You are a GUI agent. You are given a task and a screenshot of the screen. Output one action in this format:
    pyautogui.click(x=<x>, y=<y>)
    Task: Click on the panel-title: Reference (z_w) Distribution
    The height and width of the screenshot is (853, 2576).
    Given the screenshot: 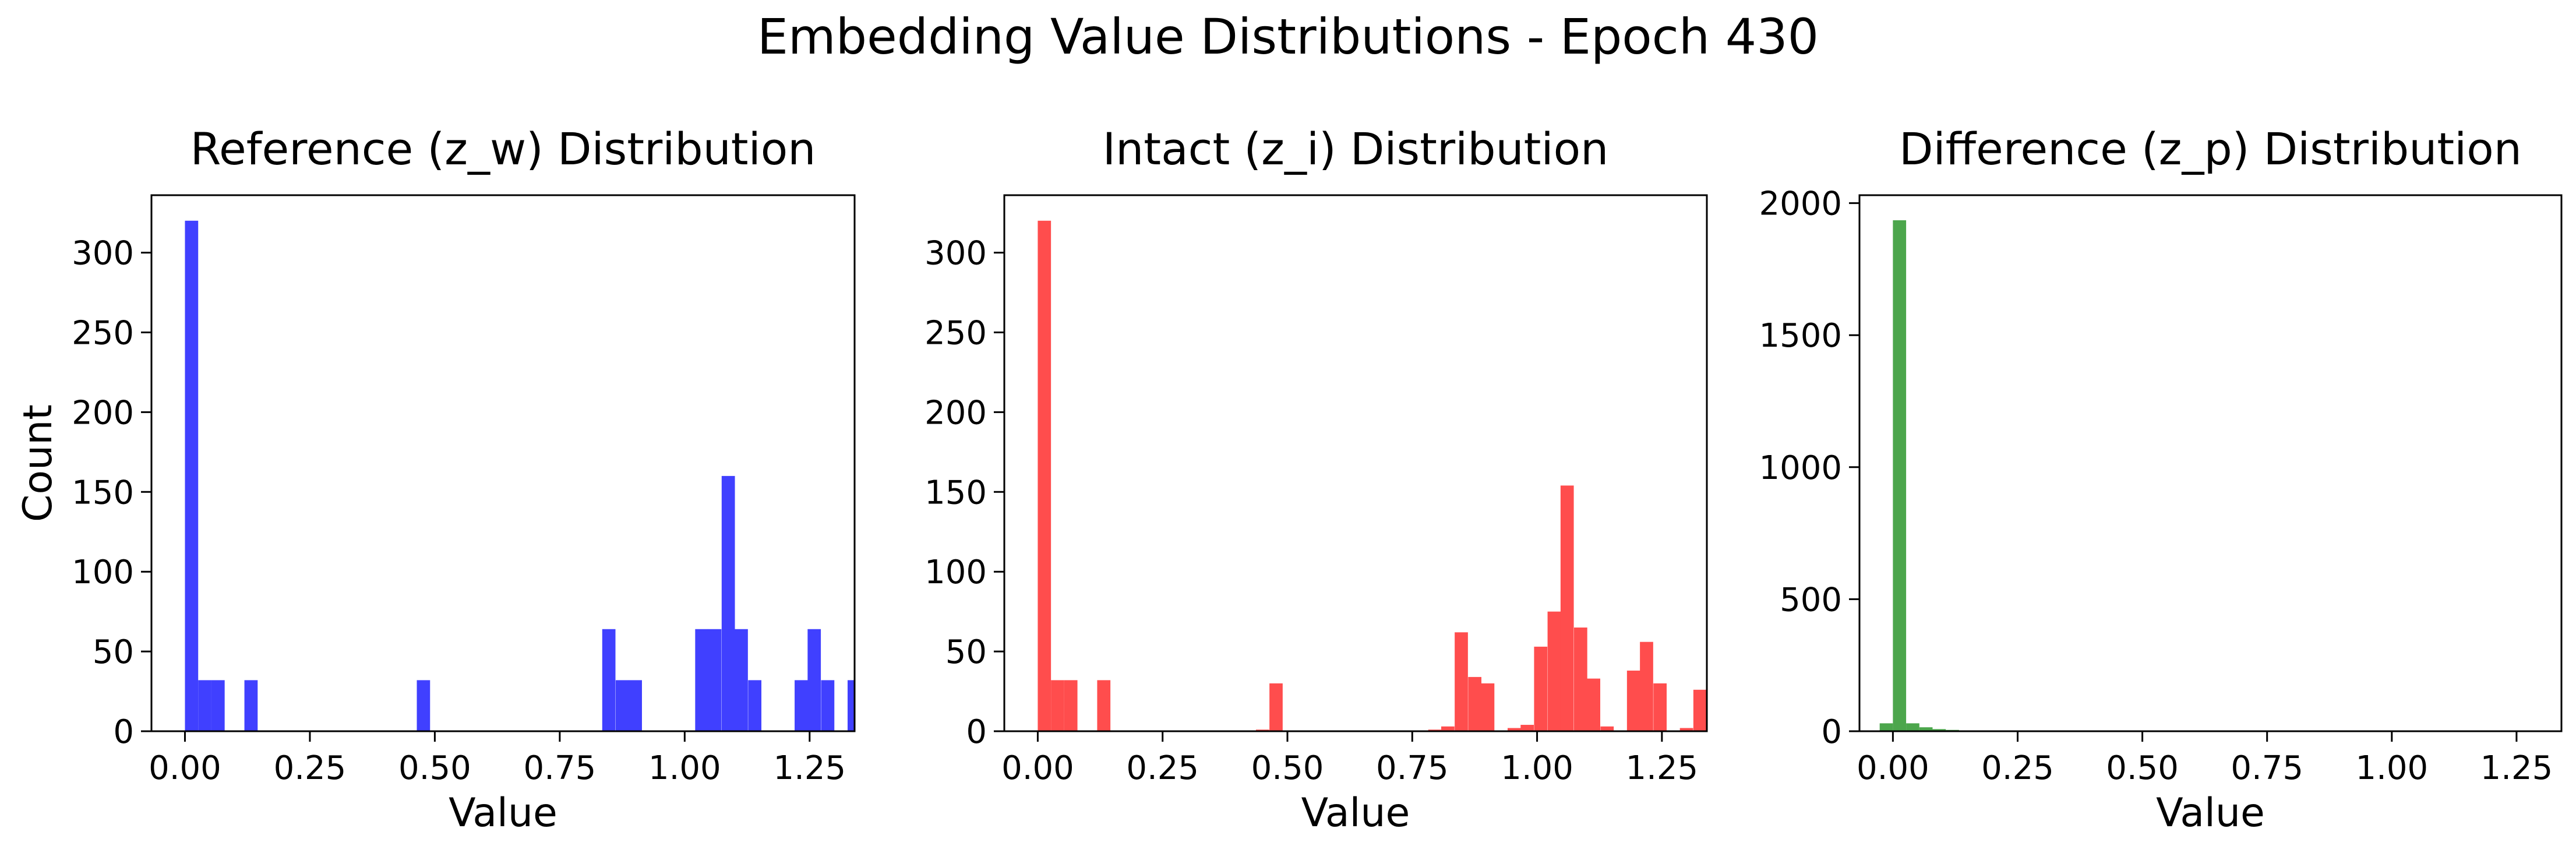 What is the action you would take?
    pyautogui.click(x=503, y=149)
    